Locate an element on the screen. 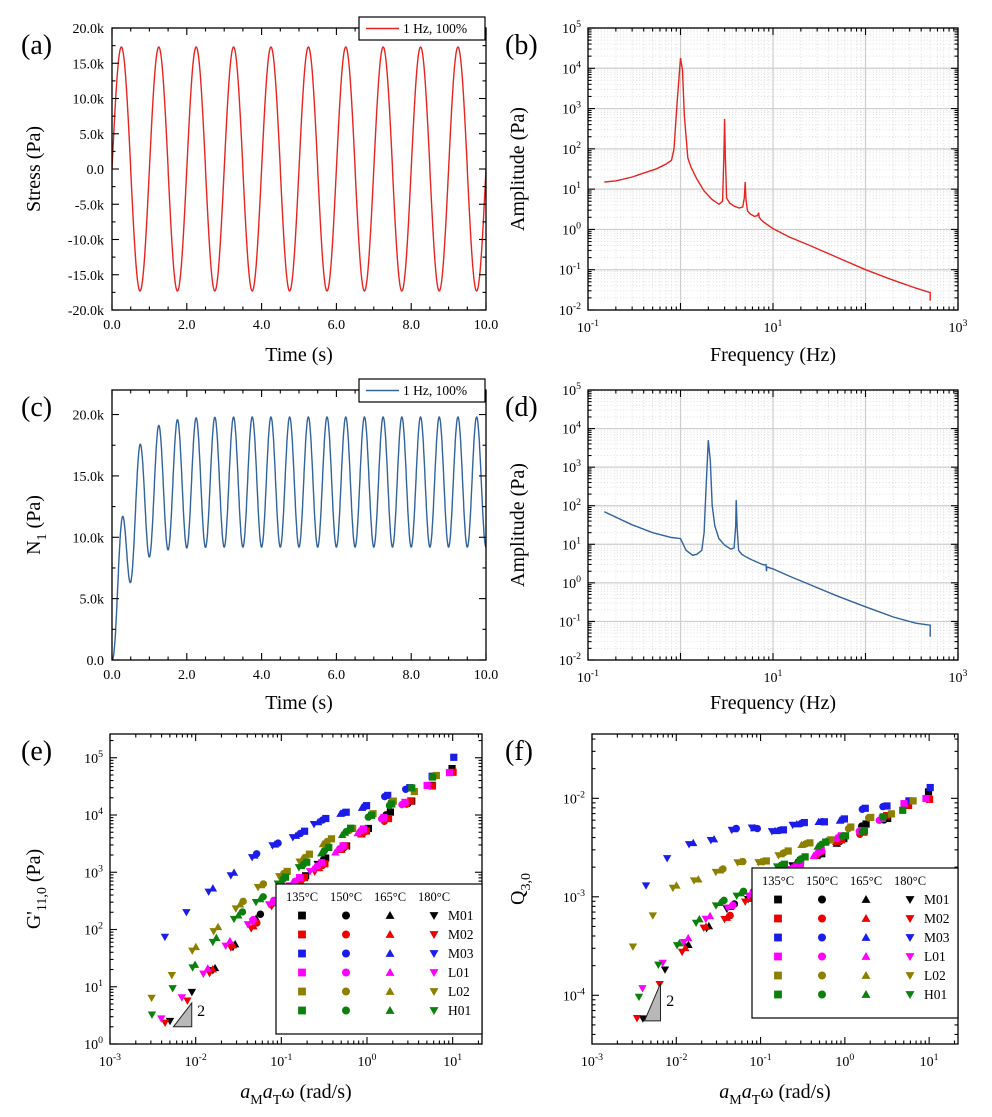 This screenshot has width=992, height=1117. svg-text: 15.0k is located at coordinates (89, 477).